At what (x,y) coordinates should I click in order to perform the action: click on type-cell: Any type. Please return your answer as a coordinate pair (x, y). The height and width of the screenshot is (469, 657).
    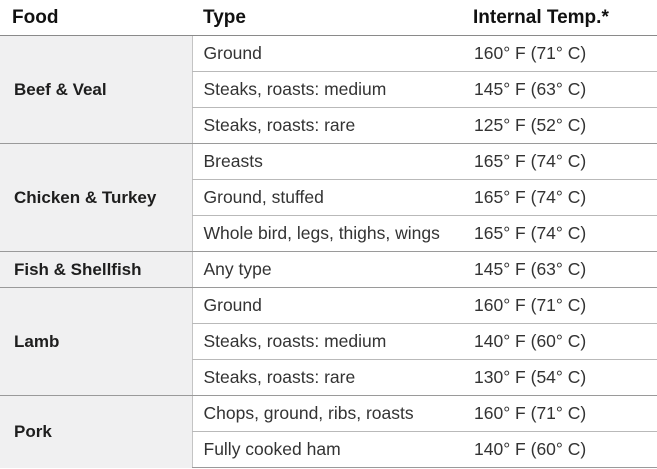
    Looking at the image, I should click on (326, 269).